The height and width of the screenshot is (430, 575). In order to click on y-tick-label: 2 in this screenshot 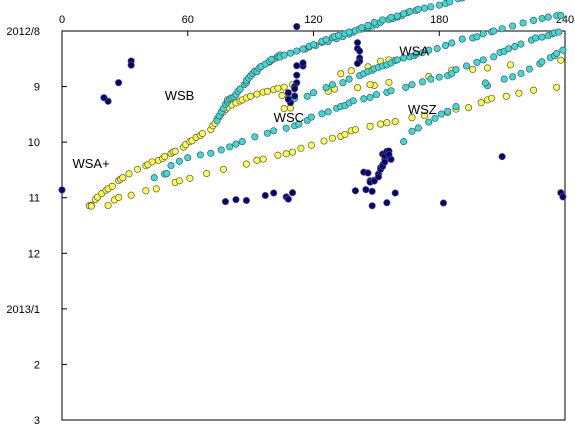, I will do `click(37, 365)`.